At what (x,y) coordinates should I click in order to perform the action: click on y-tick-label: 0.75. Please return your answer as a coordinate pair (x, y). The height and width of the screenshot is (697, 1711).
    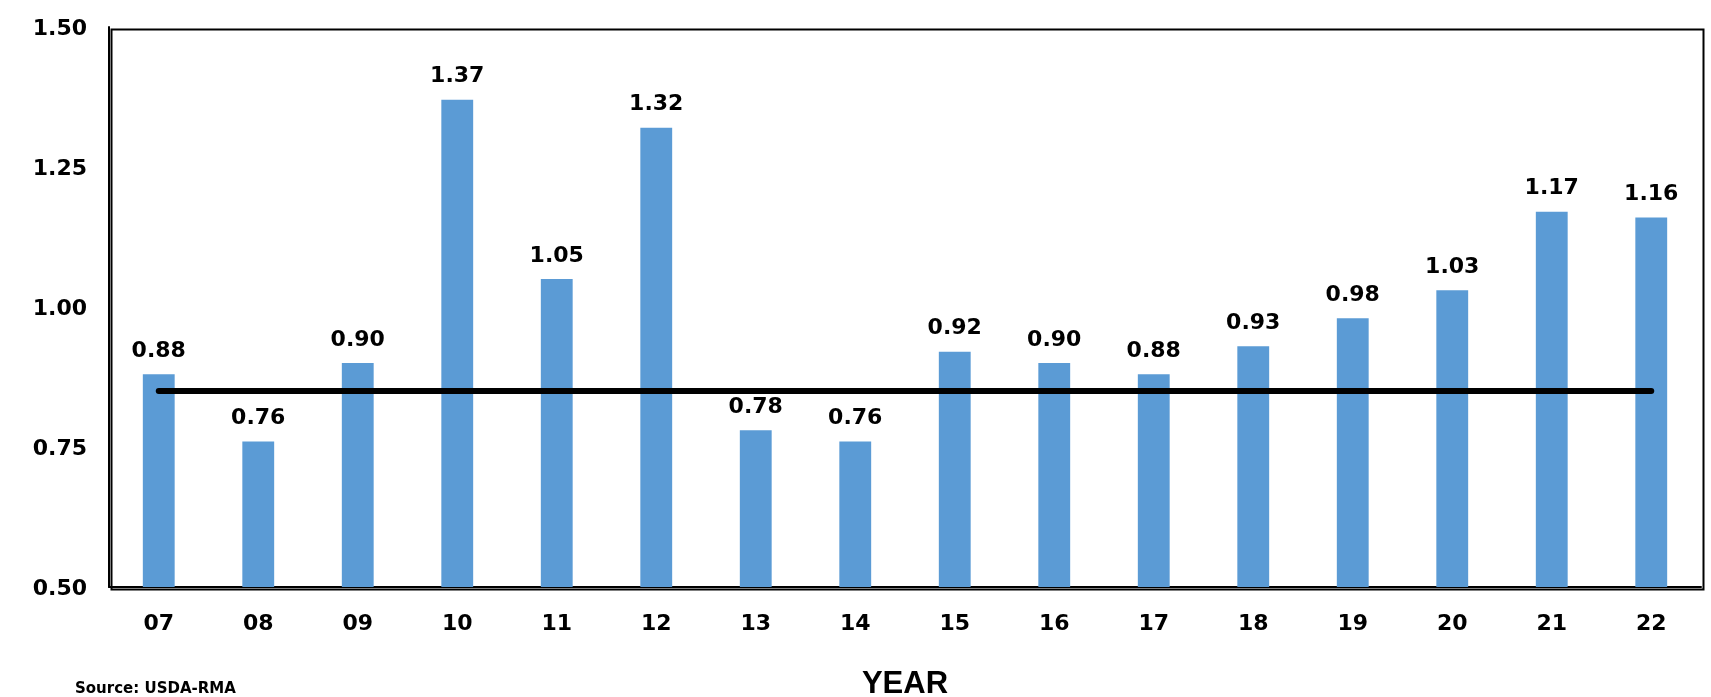
    Looking at the image, I should click on (59, 447).